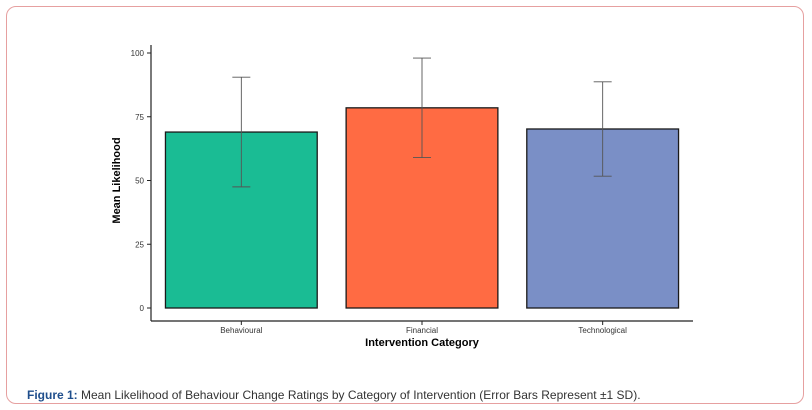 The image size is (812, 410). What do you see at coordinates (139, 117) in the screenshot?
I see `y-tick-label: 75` at bounding box center [139, 117].